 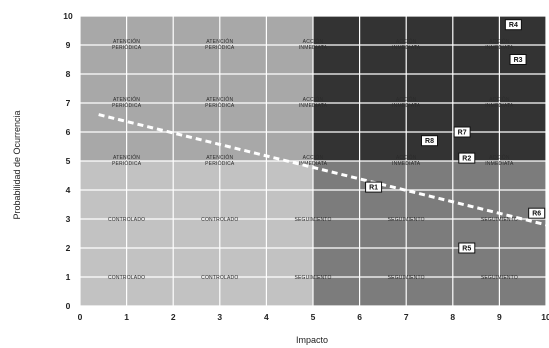 What do you see at coordinates (219, 317) in the screenshot?
I see `x-tick-label: 3` at bounding box center [219, 317].